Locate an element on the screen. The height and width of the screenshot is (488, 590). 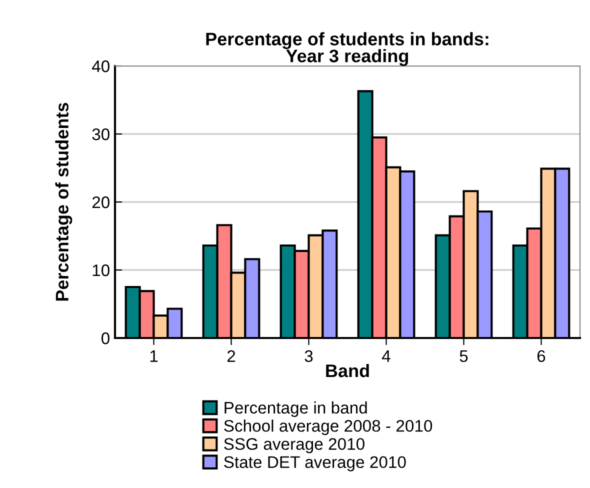
x-axis-title: Band is located at coordinates (347, 371).